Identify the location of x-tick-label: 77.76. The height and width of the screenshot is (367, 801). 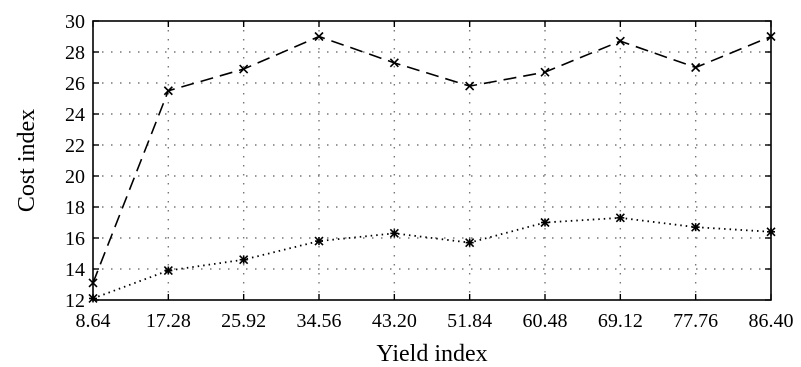
(695, 321).